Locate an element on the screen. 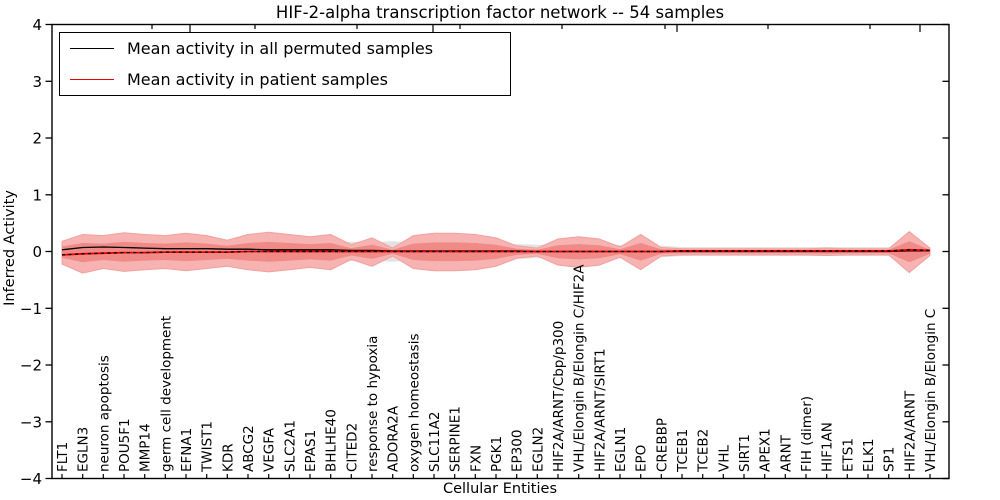  x-tick-label: VEGFA is located at coordinates (270, 449).